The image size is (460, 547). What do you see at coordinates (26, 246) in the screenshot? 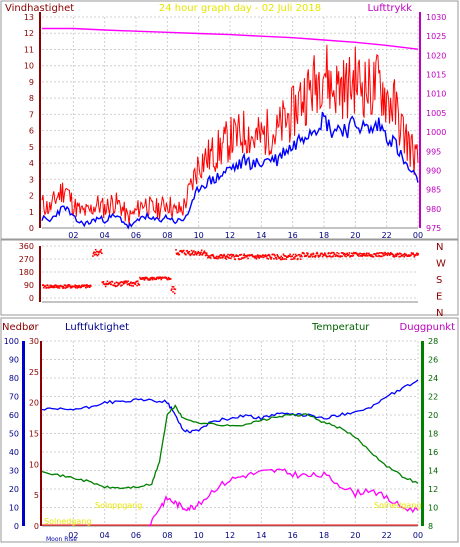
I see `dir-y-tick-label: 360` at bounding box center [26, 246].